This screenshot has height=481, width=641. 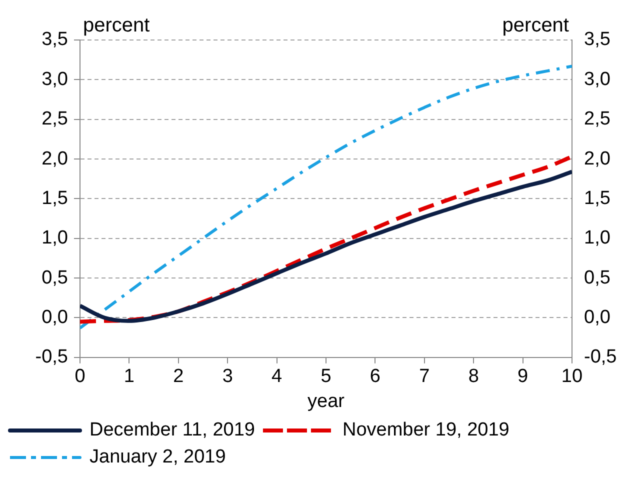 What do you see at coordinates (227, 377) in the screenshot?
I see `x-tick-label: 3` at bounding box center [227, 377].